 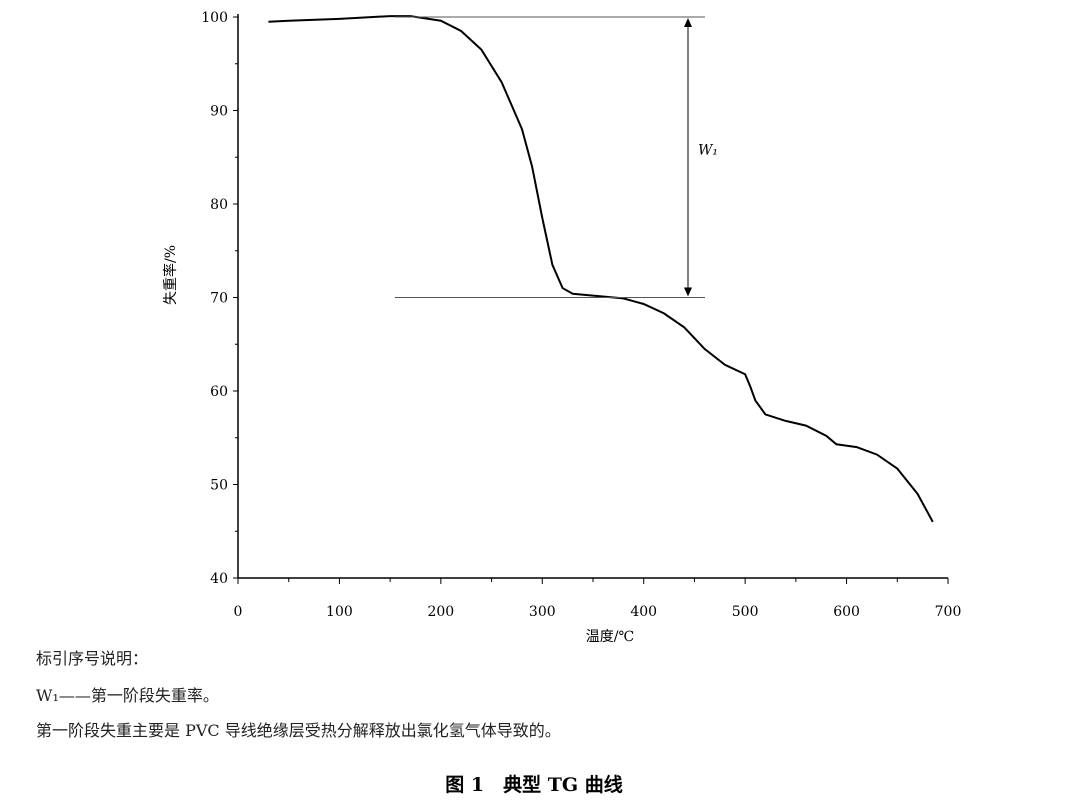 What do you see at coordinates (170, 275) in the screenshot?
I see `y-axis-label: 失重率/%` at bounding box center [170, 275].